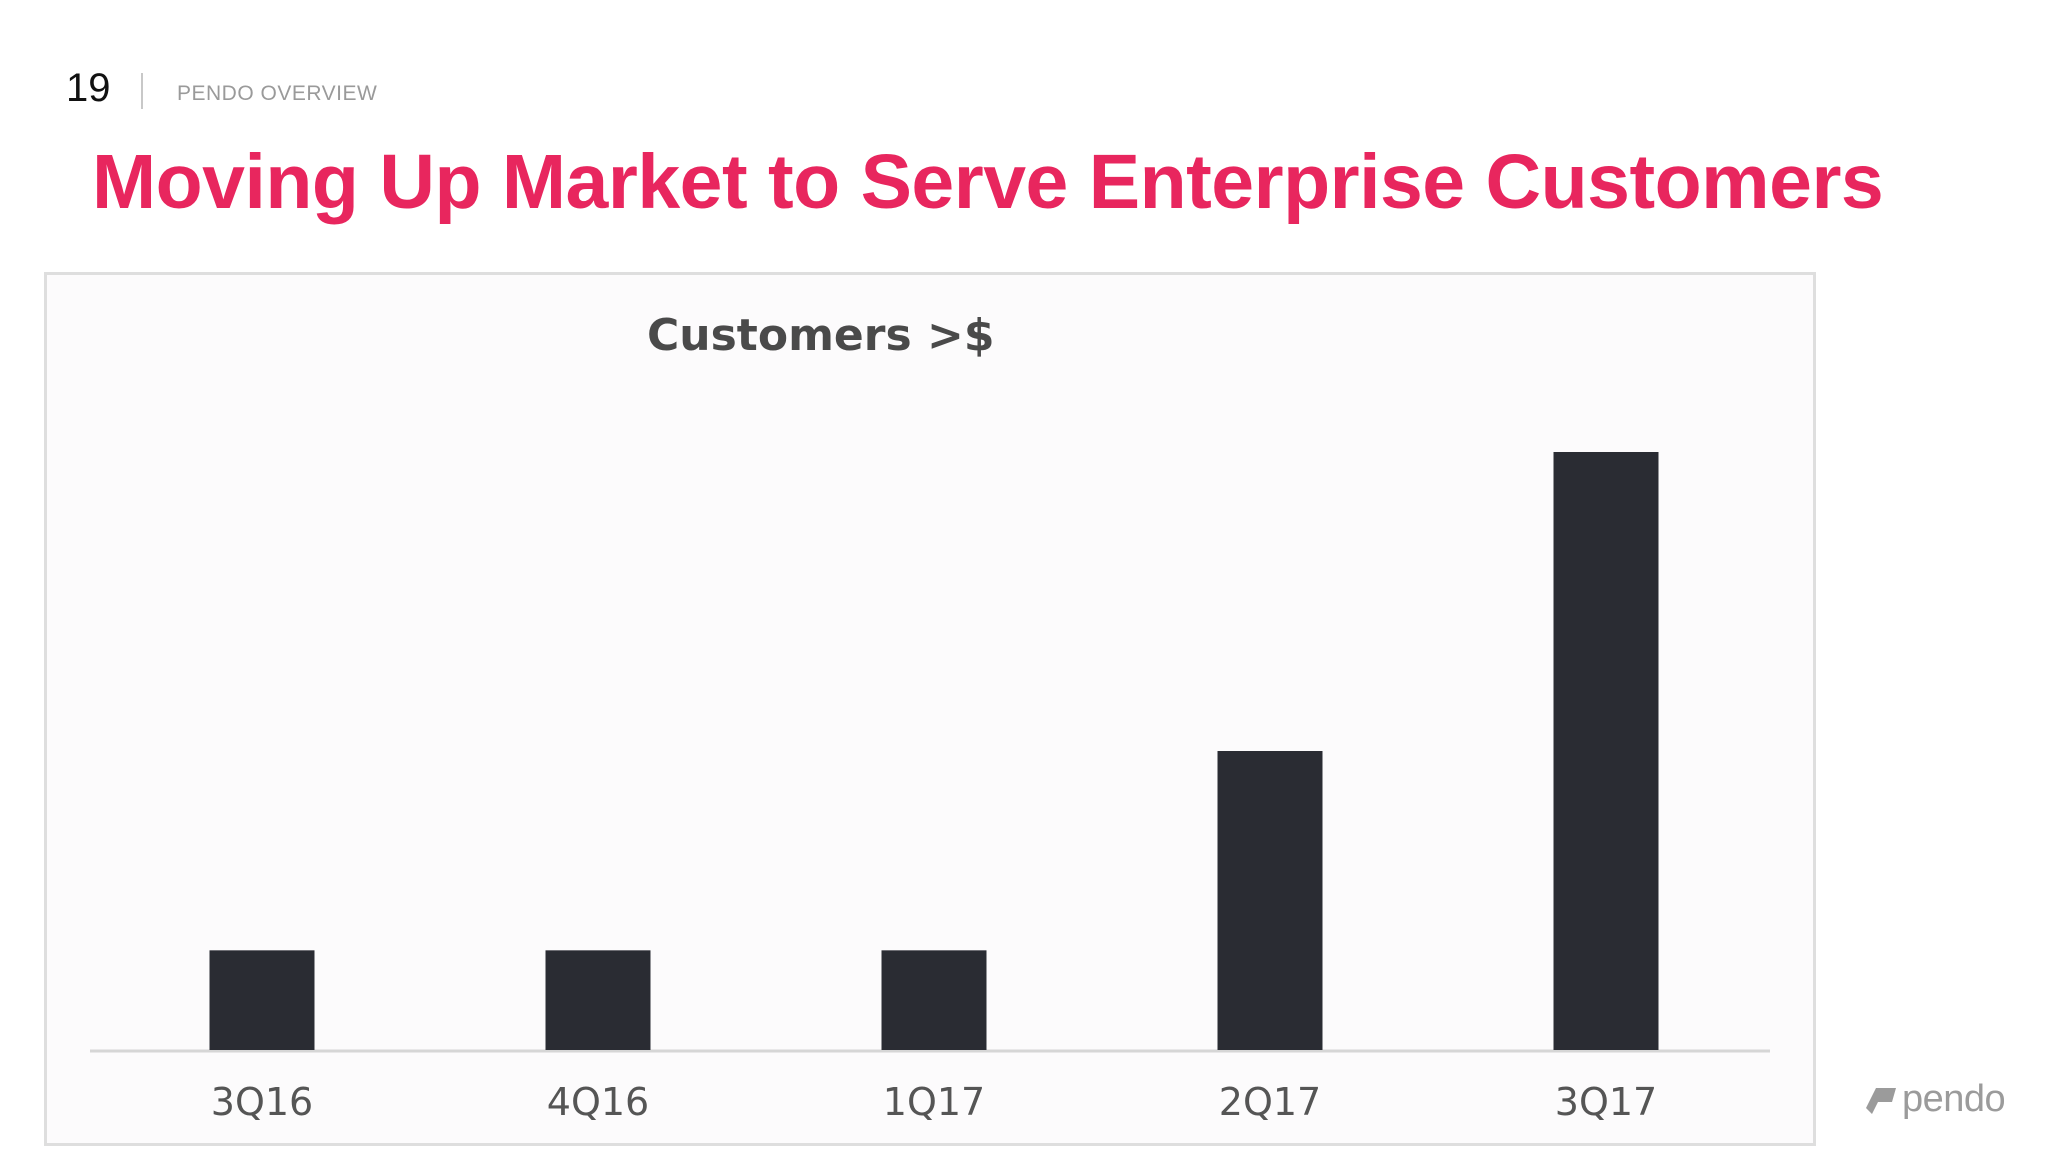  What do you see at coordinates (598, 1102) in the screenshot?
I see `x-tick-label: 4Q16` at bounding box center [598, 1102].